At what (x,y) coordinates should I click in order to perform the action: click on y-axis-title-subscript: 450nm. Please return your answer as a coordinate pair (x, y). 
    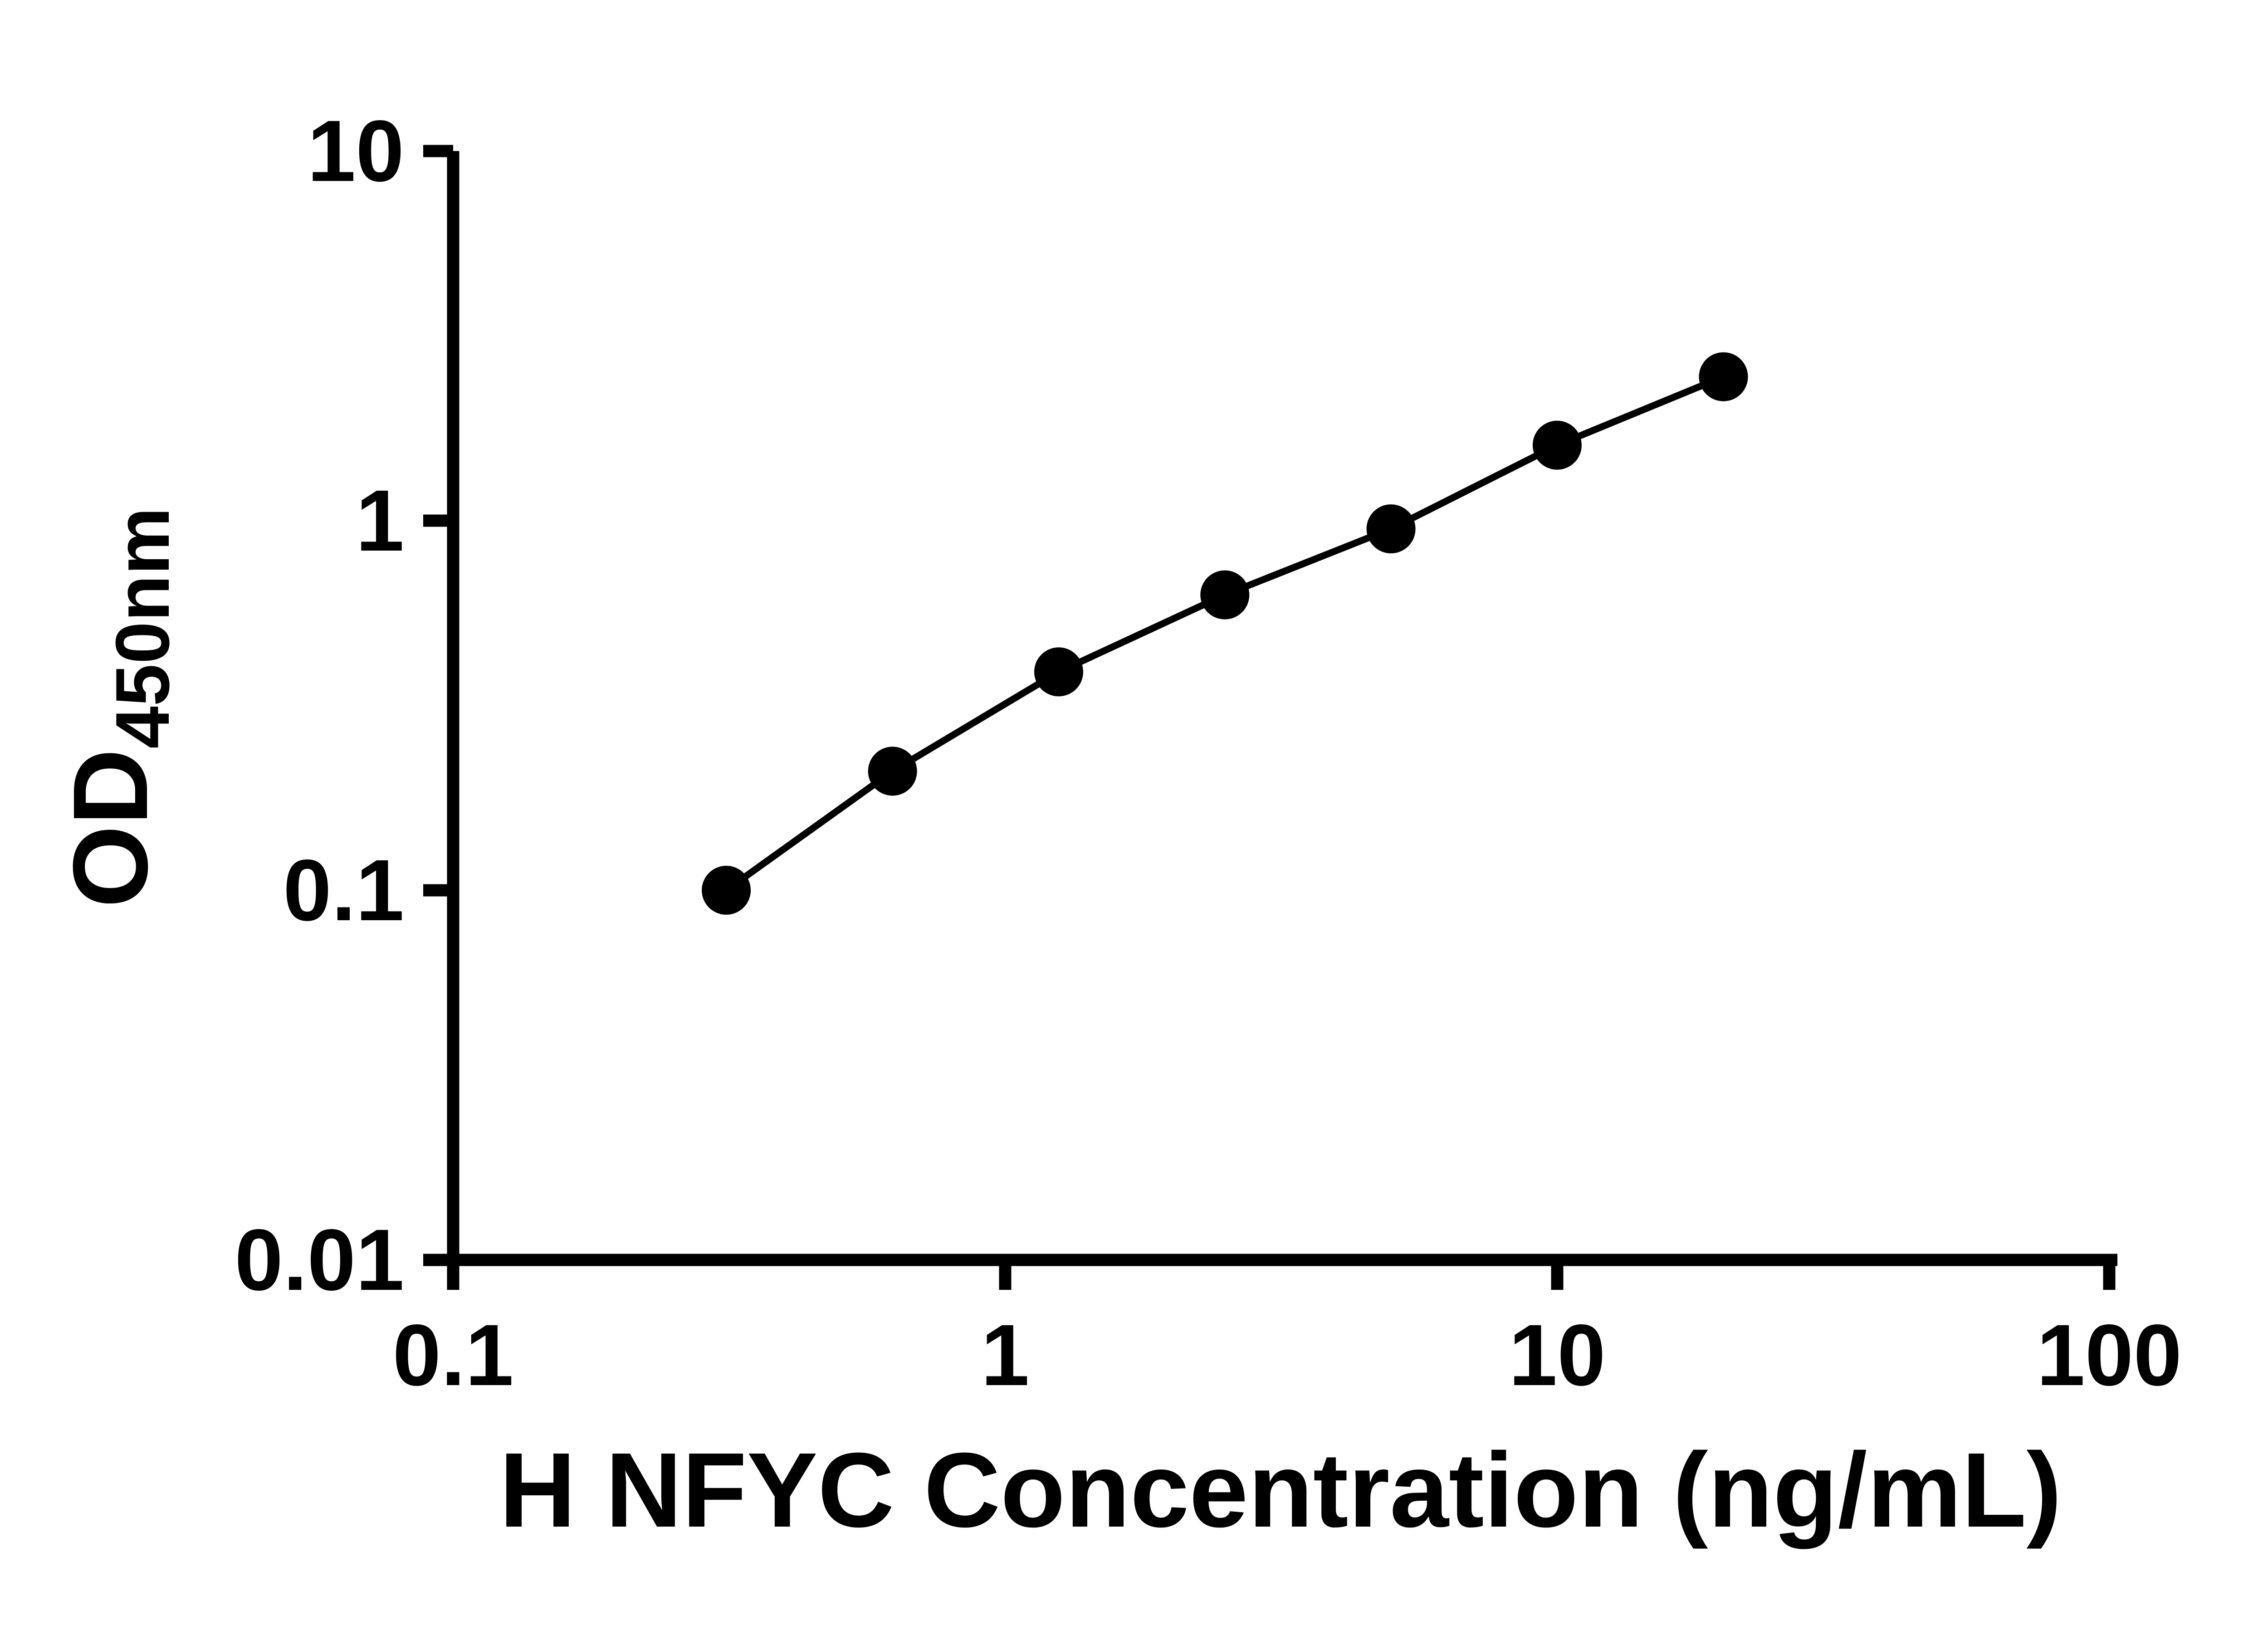
    Looking at the image, I should click on (143, 628).